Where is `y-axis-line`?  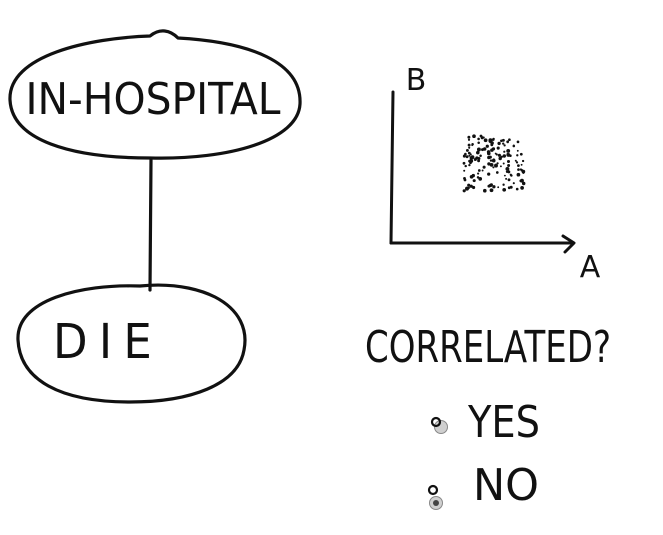 y-axis-line is located at coordinates (392, 167).